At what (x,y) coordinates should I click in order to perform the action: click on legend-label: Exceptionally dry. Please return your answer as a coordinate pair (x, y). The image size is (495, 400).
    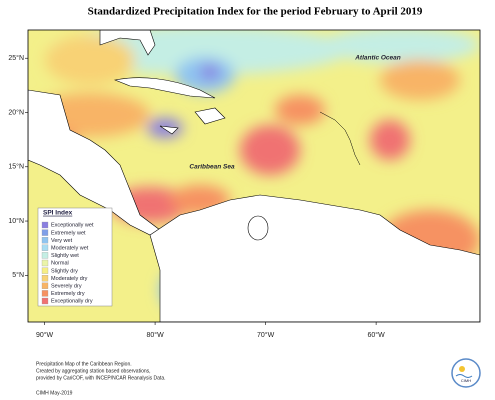
    Looking at the image, I should click on (72, 302).